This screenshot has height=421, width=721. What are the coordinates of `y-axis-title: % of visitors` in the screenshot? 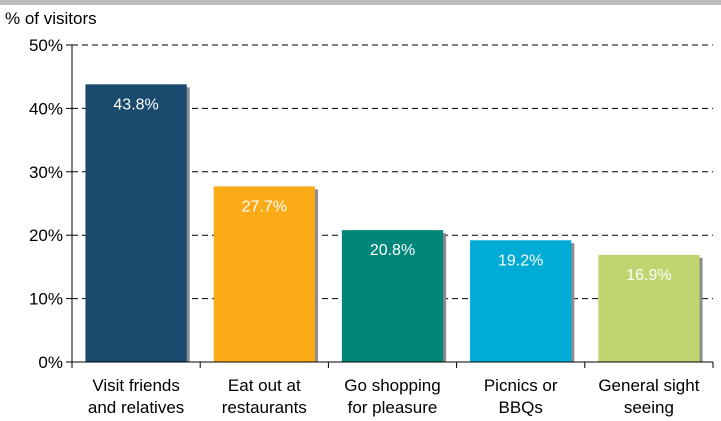 It's located at (51, 18).